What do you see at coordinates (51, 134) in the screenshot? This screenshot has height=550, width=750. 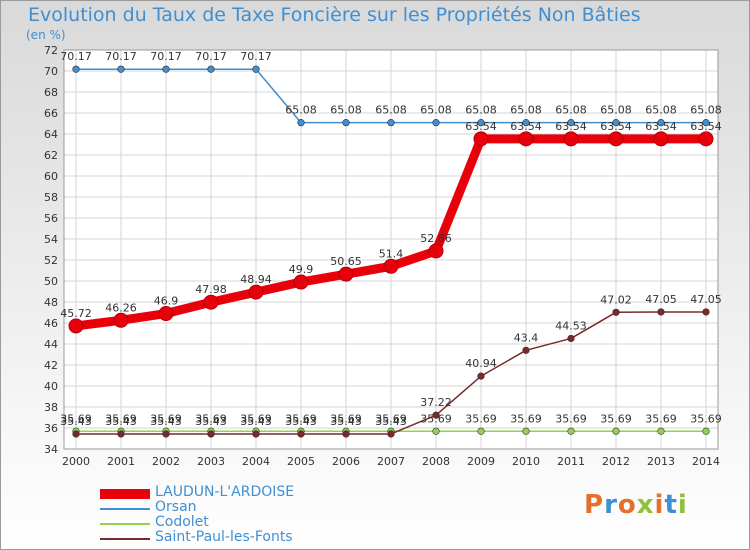 I see `y-tick-label: 64` at bounding box center [51, 134].